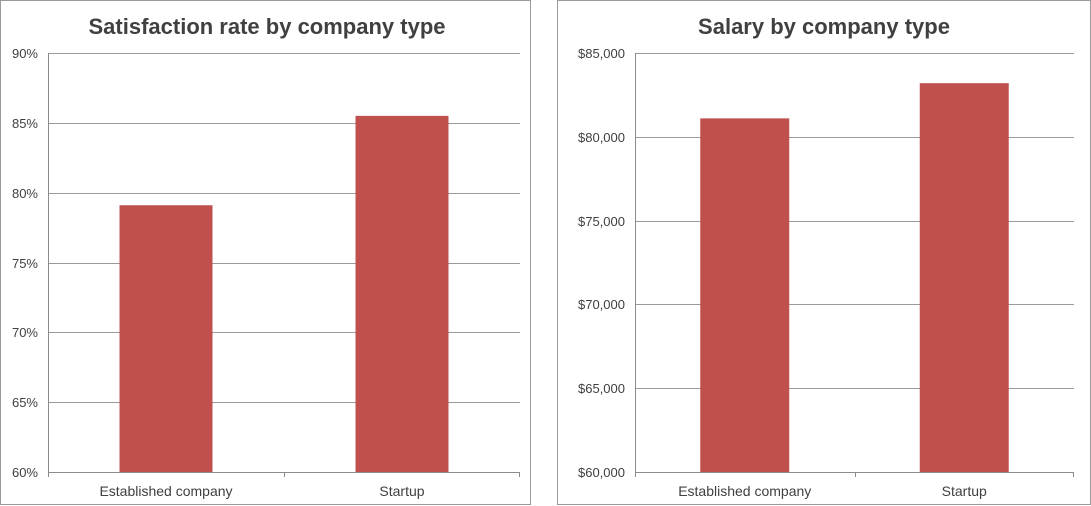 This screenshot has width=1091, height=506. I want to click on y-tick-label: $70,000, so click(601, 304).